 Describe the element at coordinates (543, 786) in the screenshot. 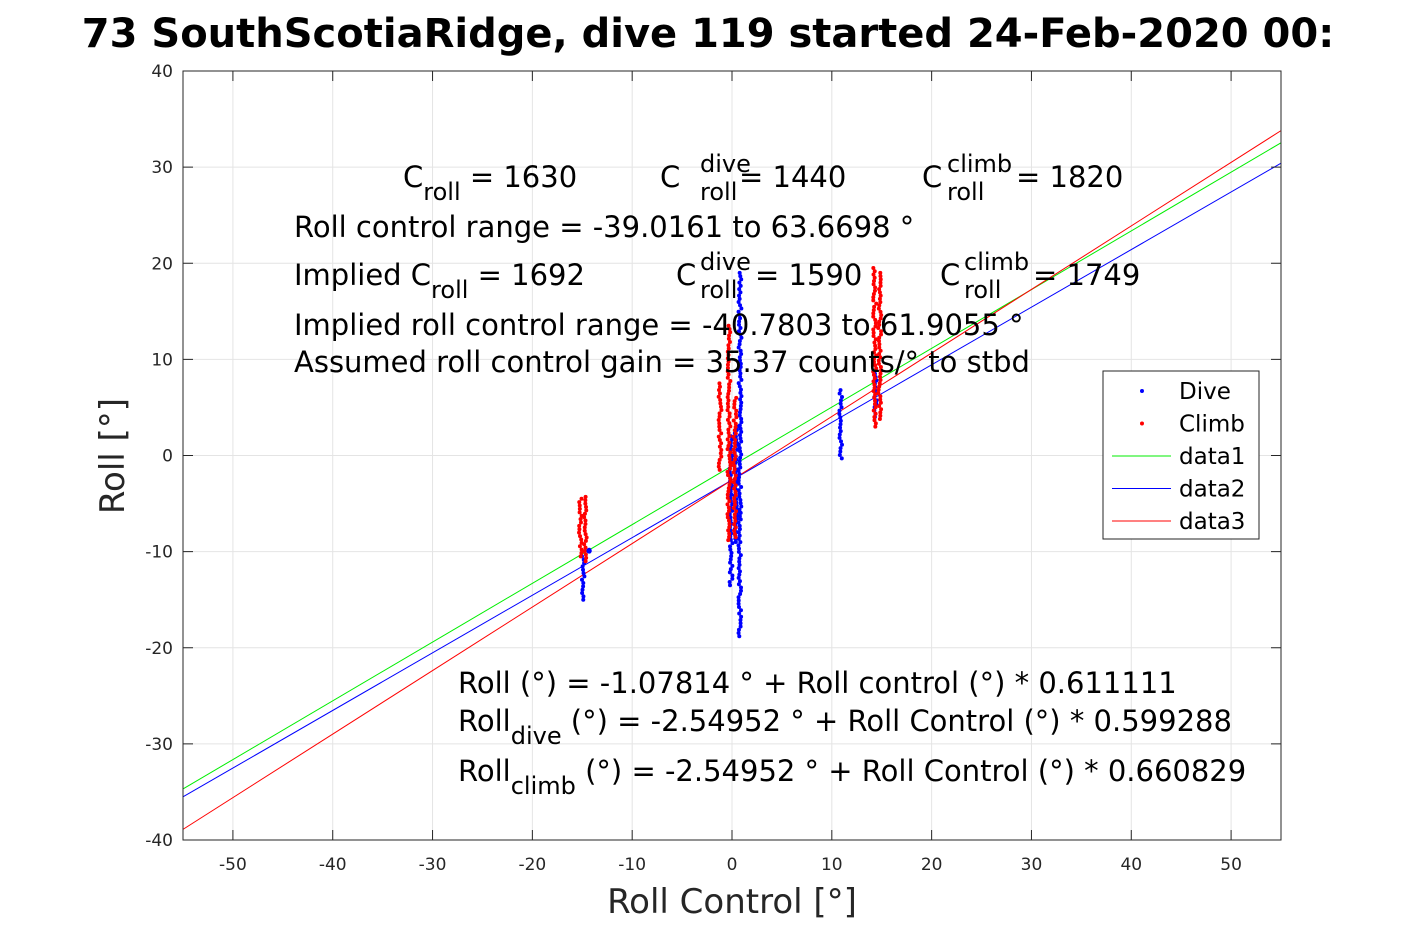

I see `annotation-eq3-sub: climb` at that location.